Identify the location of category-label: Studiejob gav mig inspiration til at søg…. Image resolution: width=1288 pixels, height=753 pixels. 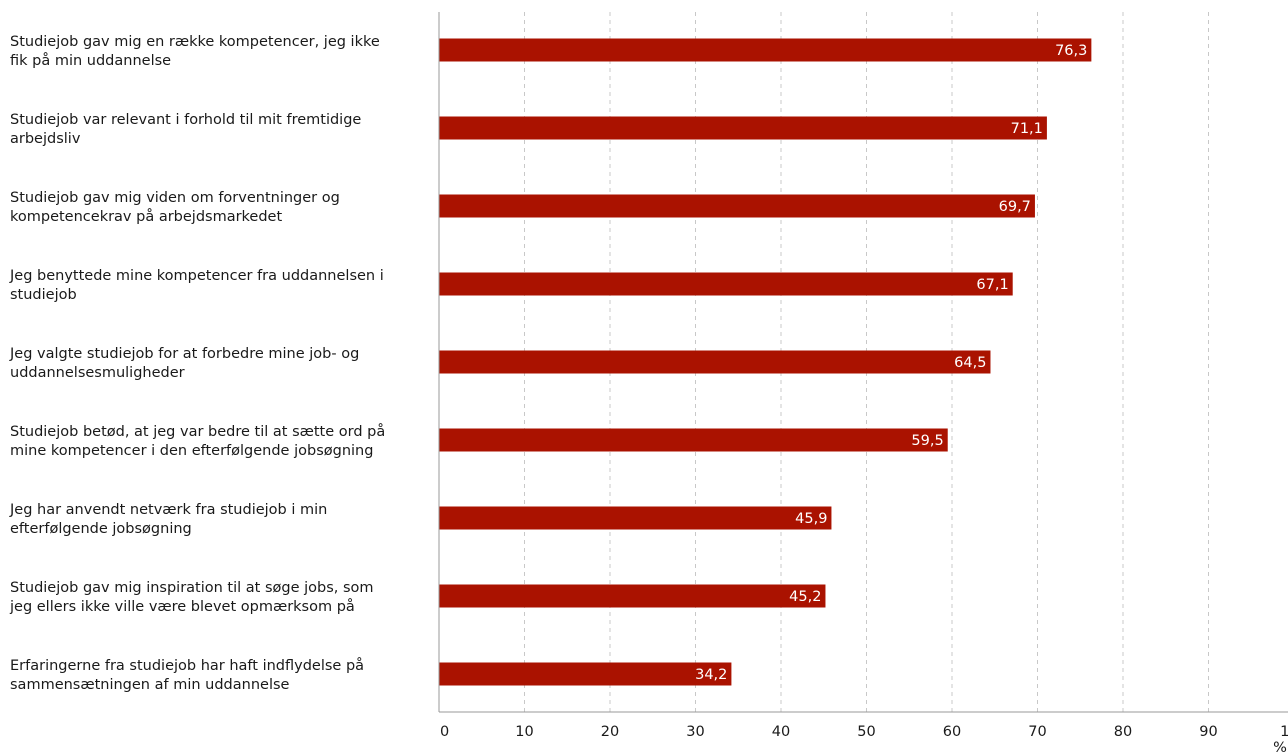
(192, 588).